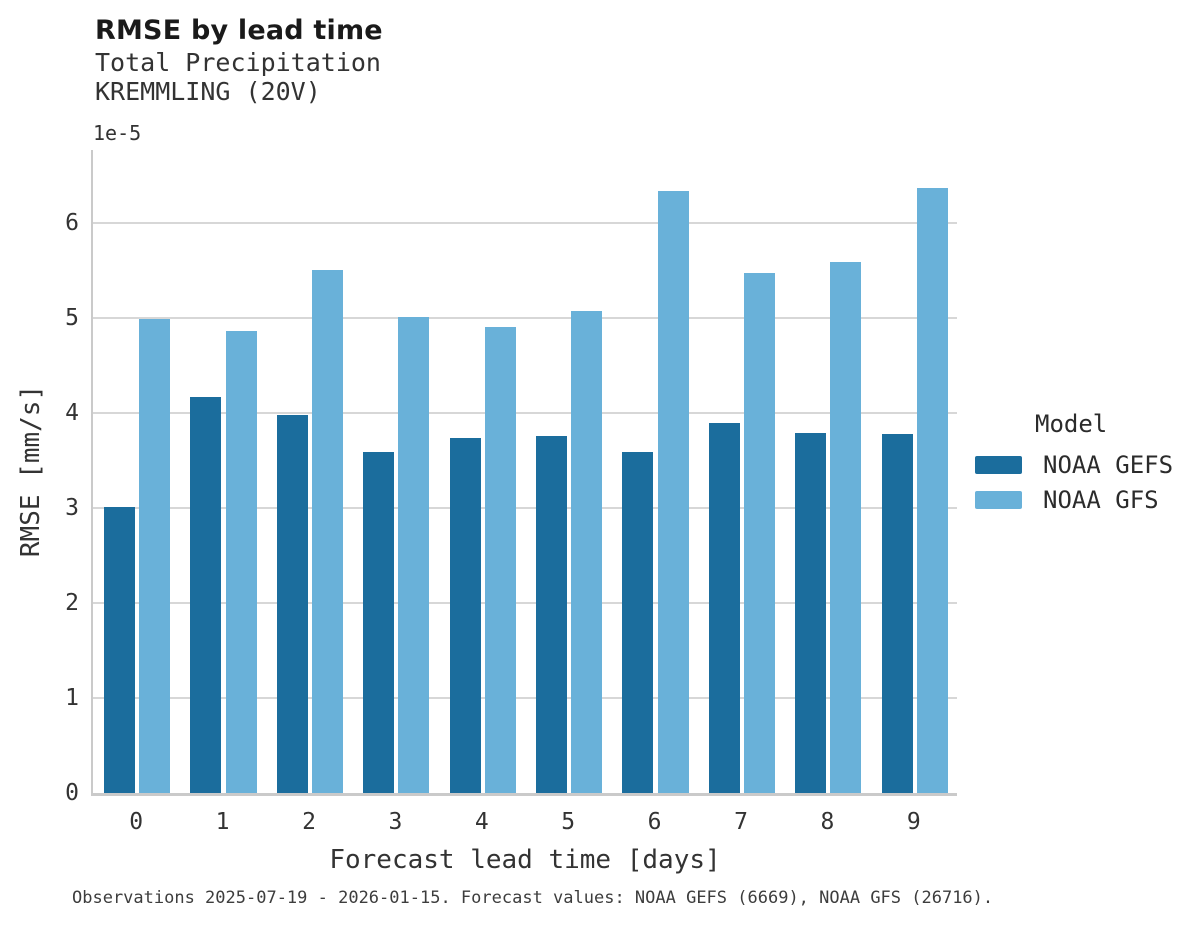 The image size is (1195, 926). I want to click on chart-title: RMSE by lead time, so click(239, 30).